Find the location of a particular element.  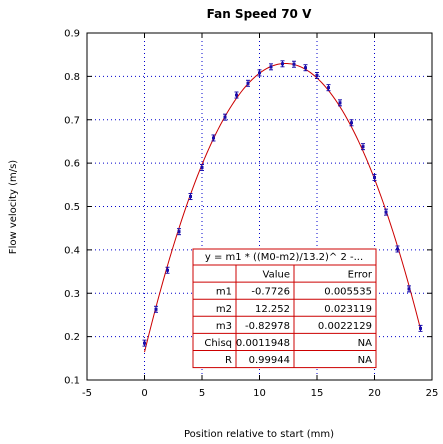

fit-table-cell: -0.82978 is located at coordinates (267, 326).